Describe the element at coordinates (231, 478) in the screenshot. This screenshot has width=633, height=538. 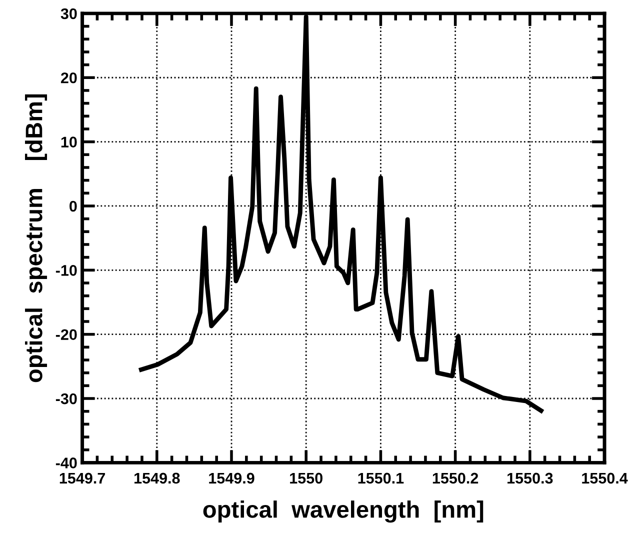
I see `x-tick-label: 1549.9` at that location.